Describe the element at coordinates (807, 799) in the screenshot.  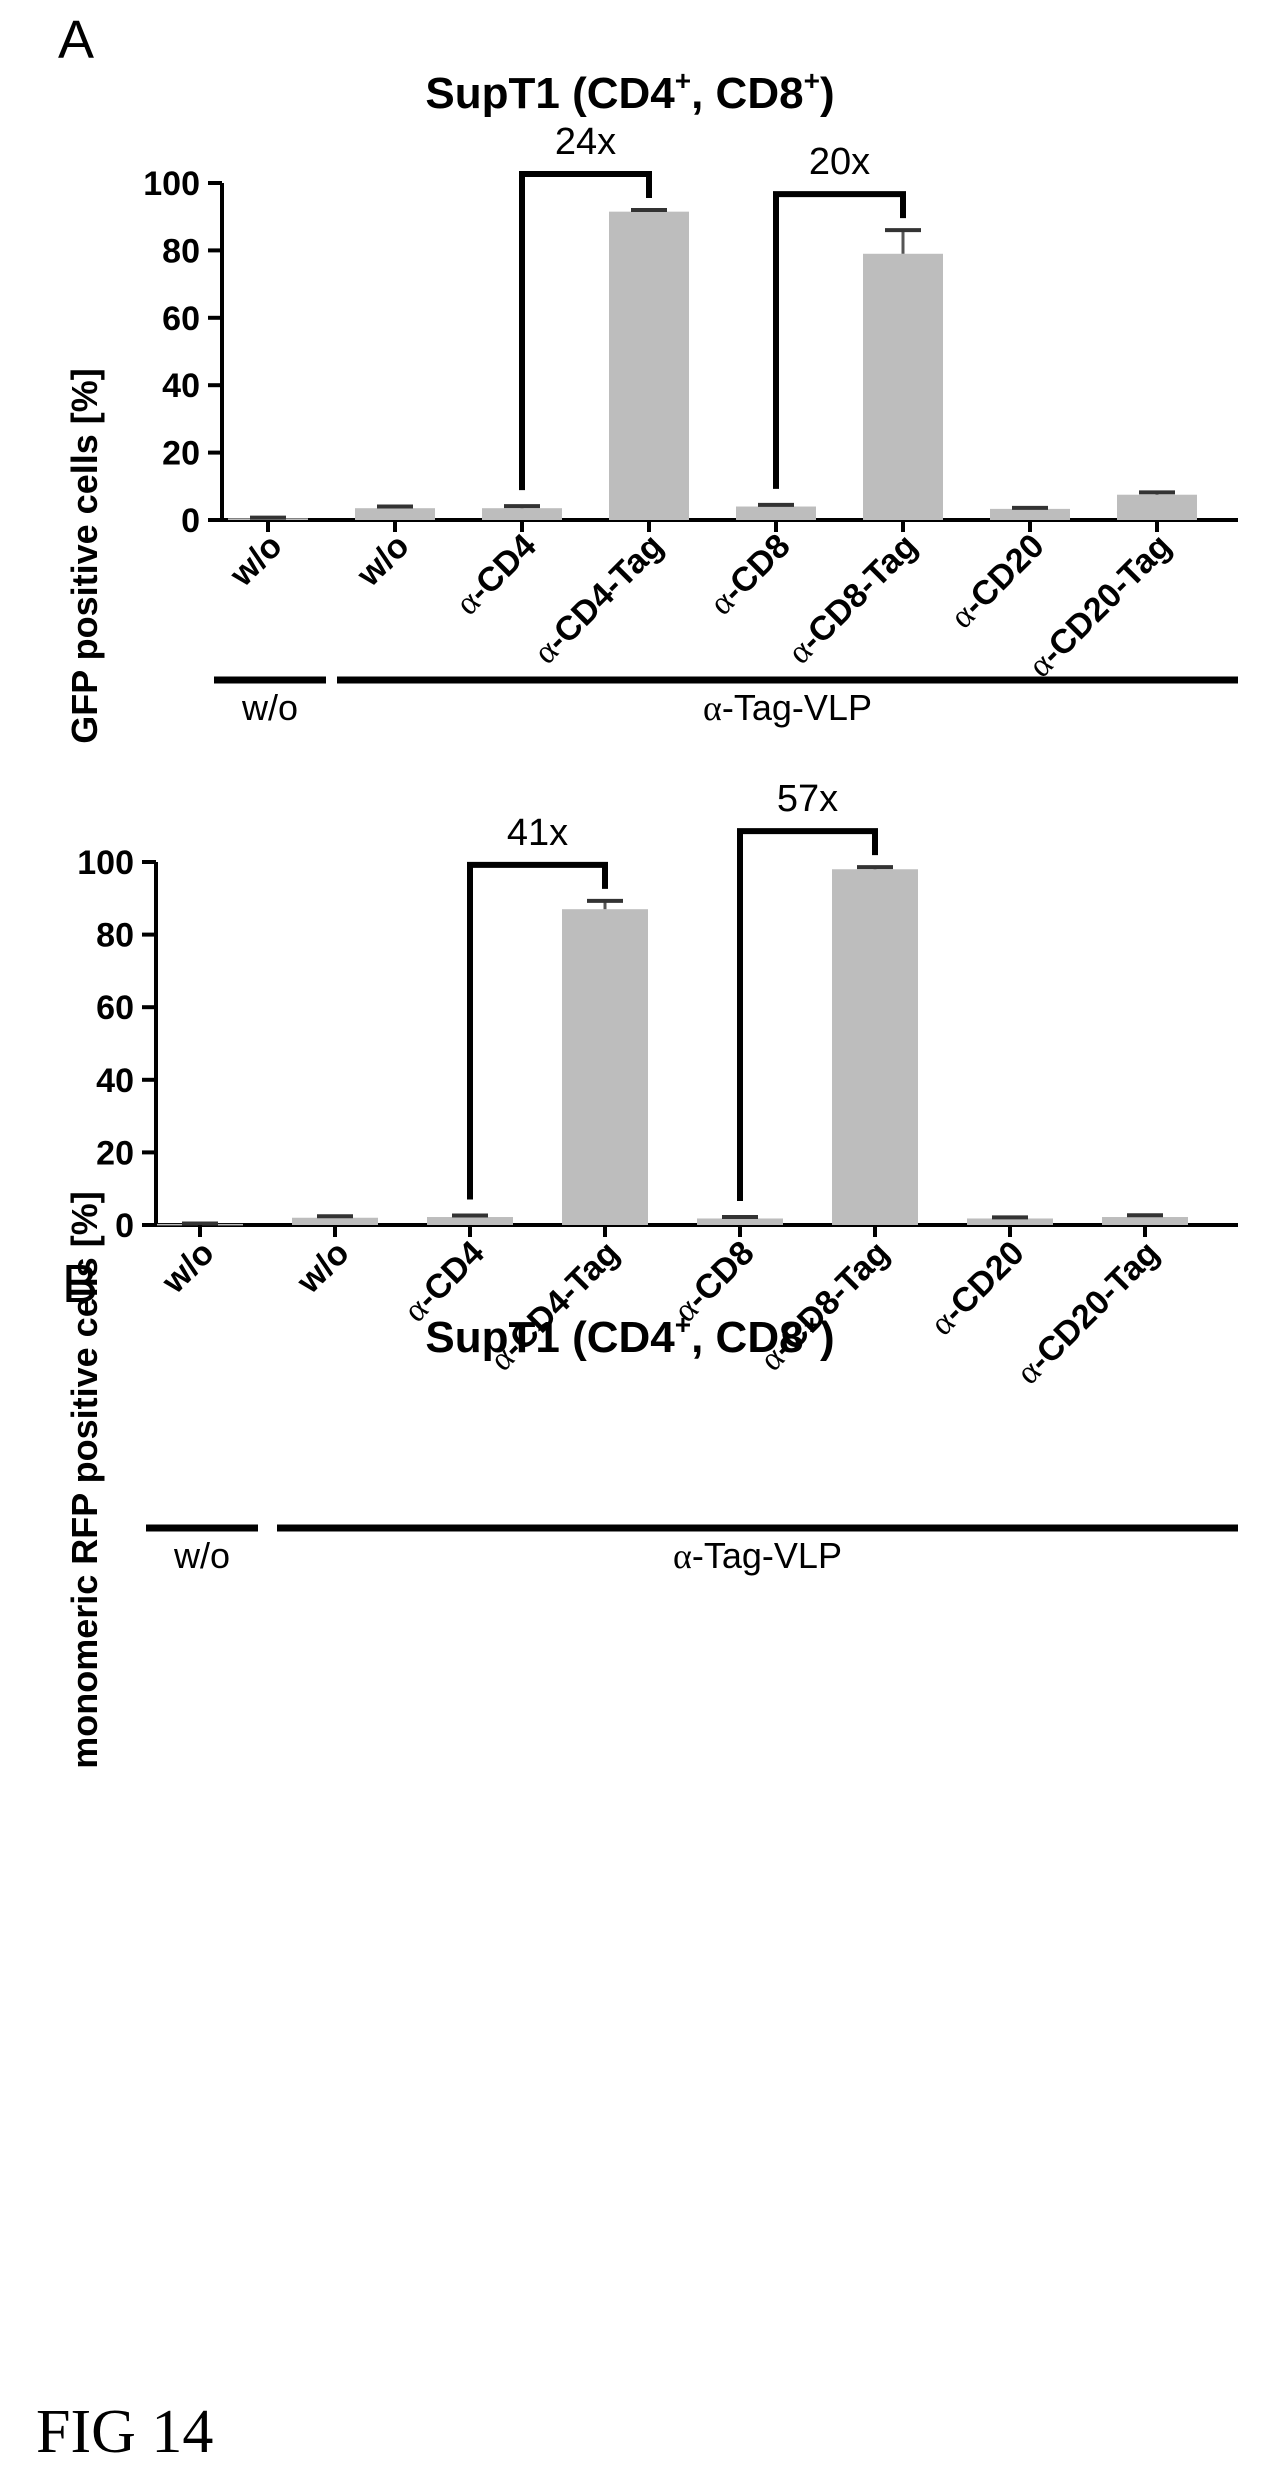
I see `fold-change-label: 57x` at that location.